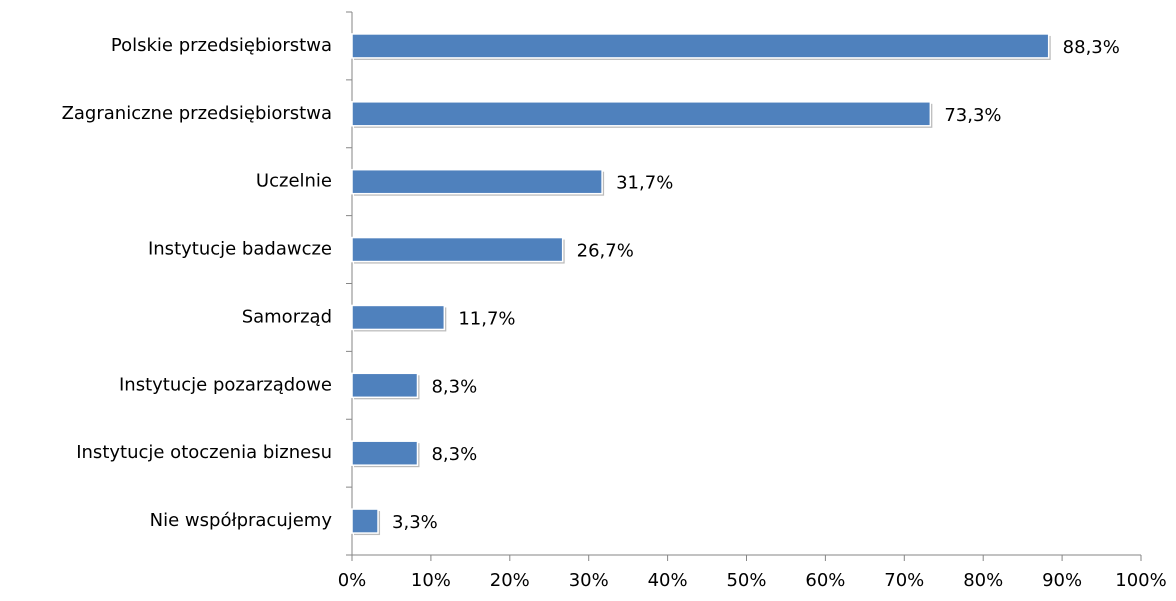  What do you see at coordinates (972, 115) in the screenshot?
I see `value-label: 73,3%` at bounding box center [972, 115].